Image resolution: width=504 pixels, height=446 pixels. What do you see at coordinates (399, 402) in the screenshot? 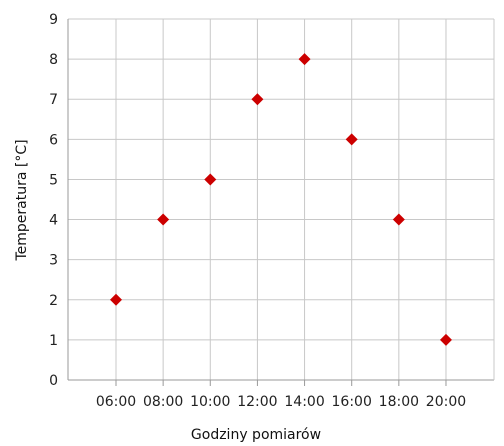
I see `x-tick-label: 18:00` at bounding box center [399, 402].